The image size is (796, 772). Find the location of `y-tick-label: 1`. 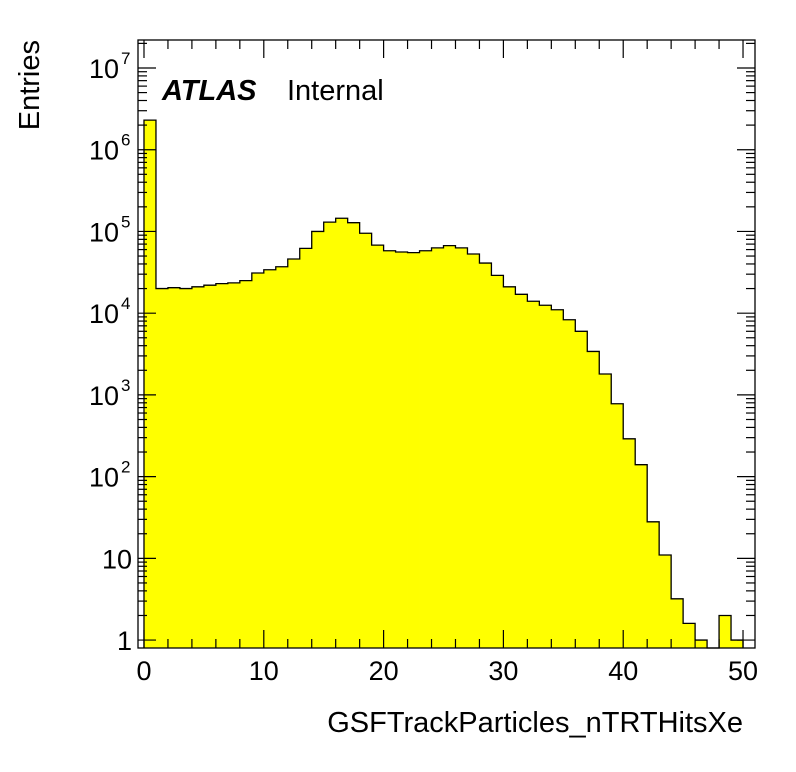

y-tick-label: 1 is located at coordinates (124, 641).